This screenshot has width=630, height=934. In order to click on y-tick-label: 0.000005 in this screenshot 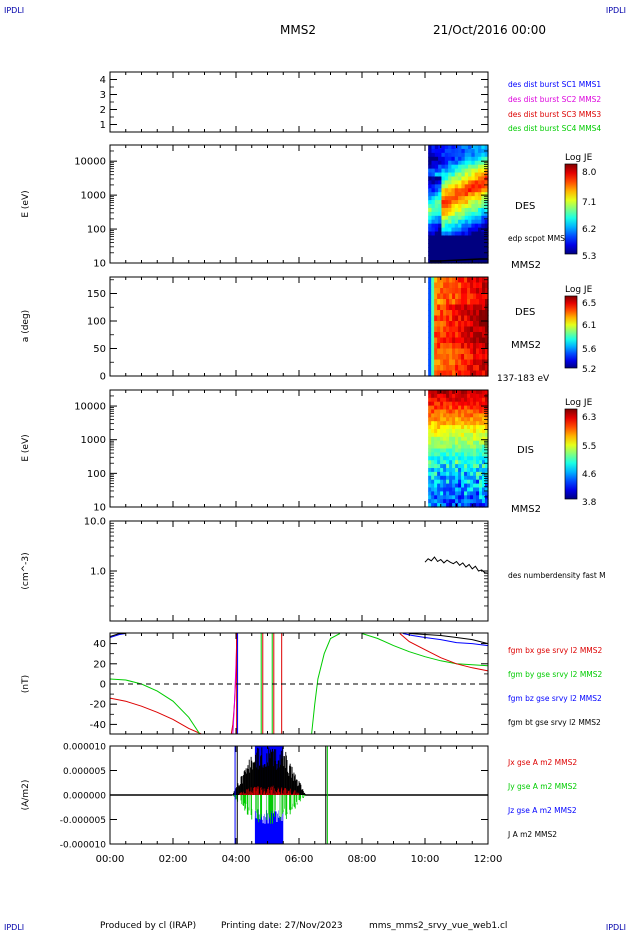, I will do `click(84, 772)`.